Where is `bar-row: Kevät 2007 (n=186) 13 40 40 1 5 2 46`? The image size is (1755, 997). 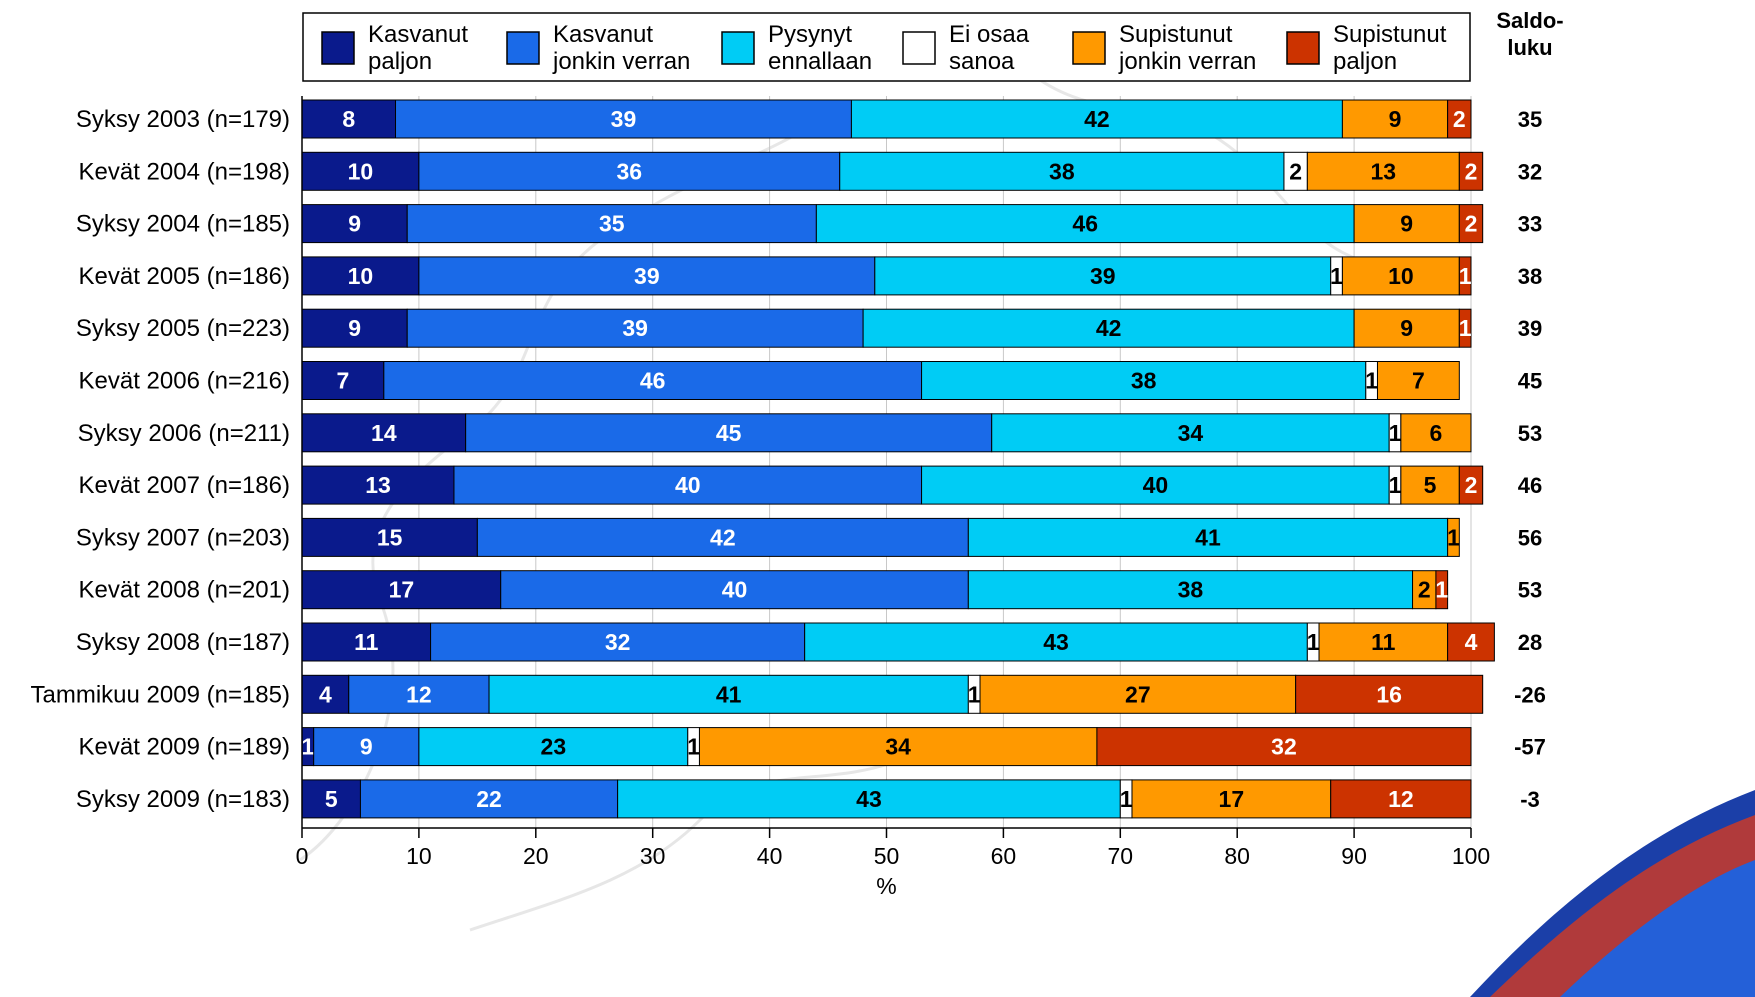 bar-row: Kevät 2007 (n=186) 13 40 40 1 5 2 46 is located at coordinates (810, 485).